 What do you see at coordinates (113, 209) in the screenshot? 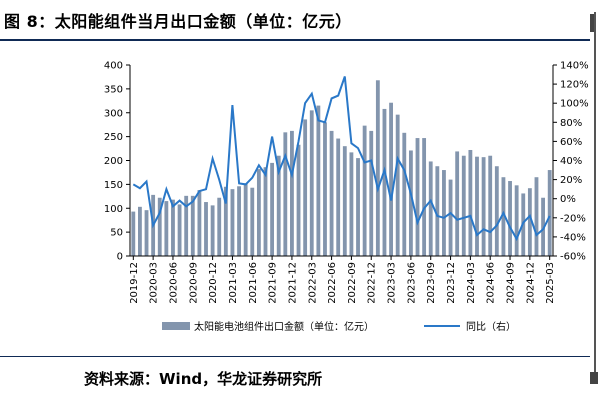
I see `left-tick-label: 100` at bounding box center [113, 209].